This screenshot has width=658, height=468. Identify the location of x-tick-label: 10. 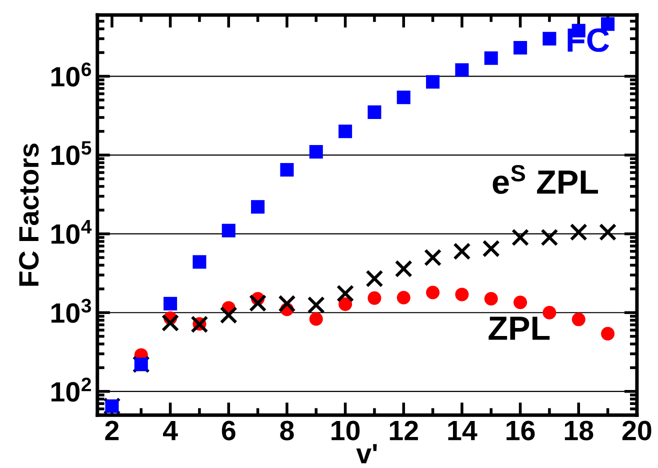
(346, 430).